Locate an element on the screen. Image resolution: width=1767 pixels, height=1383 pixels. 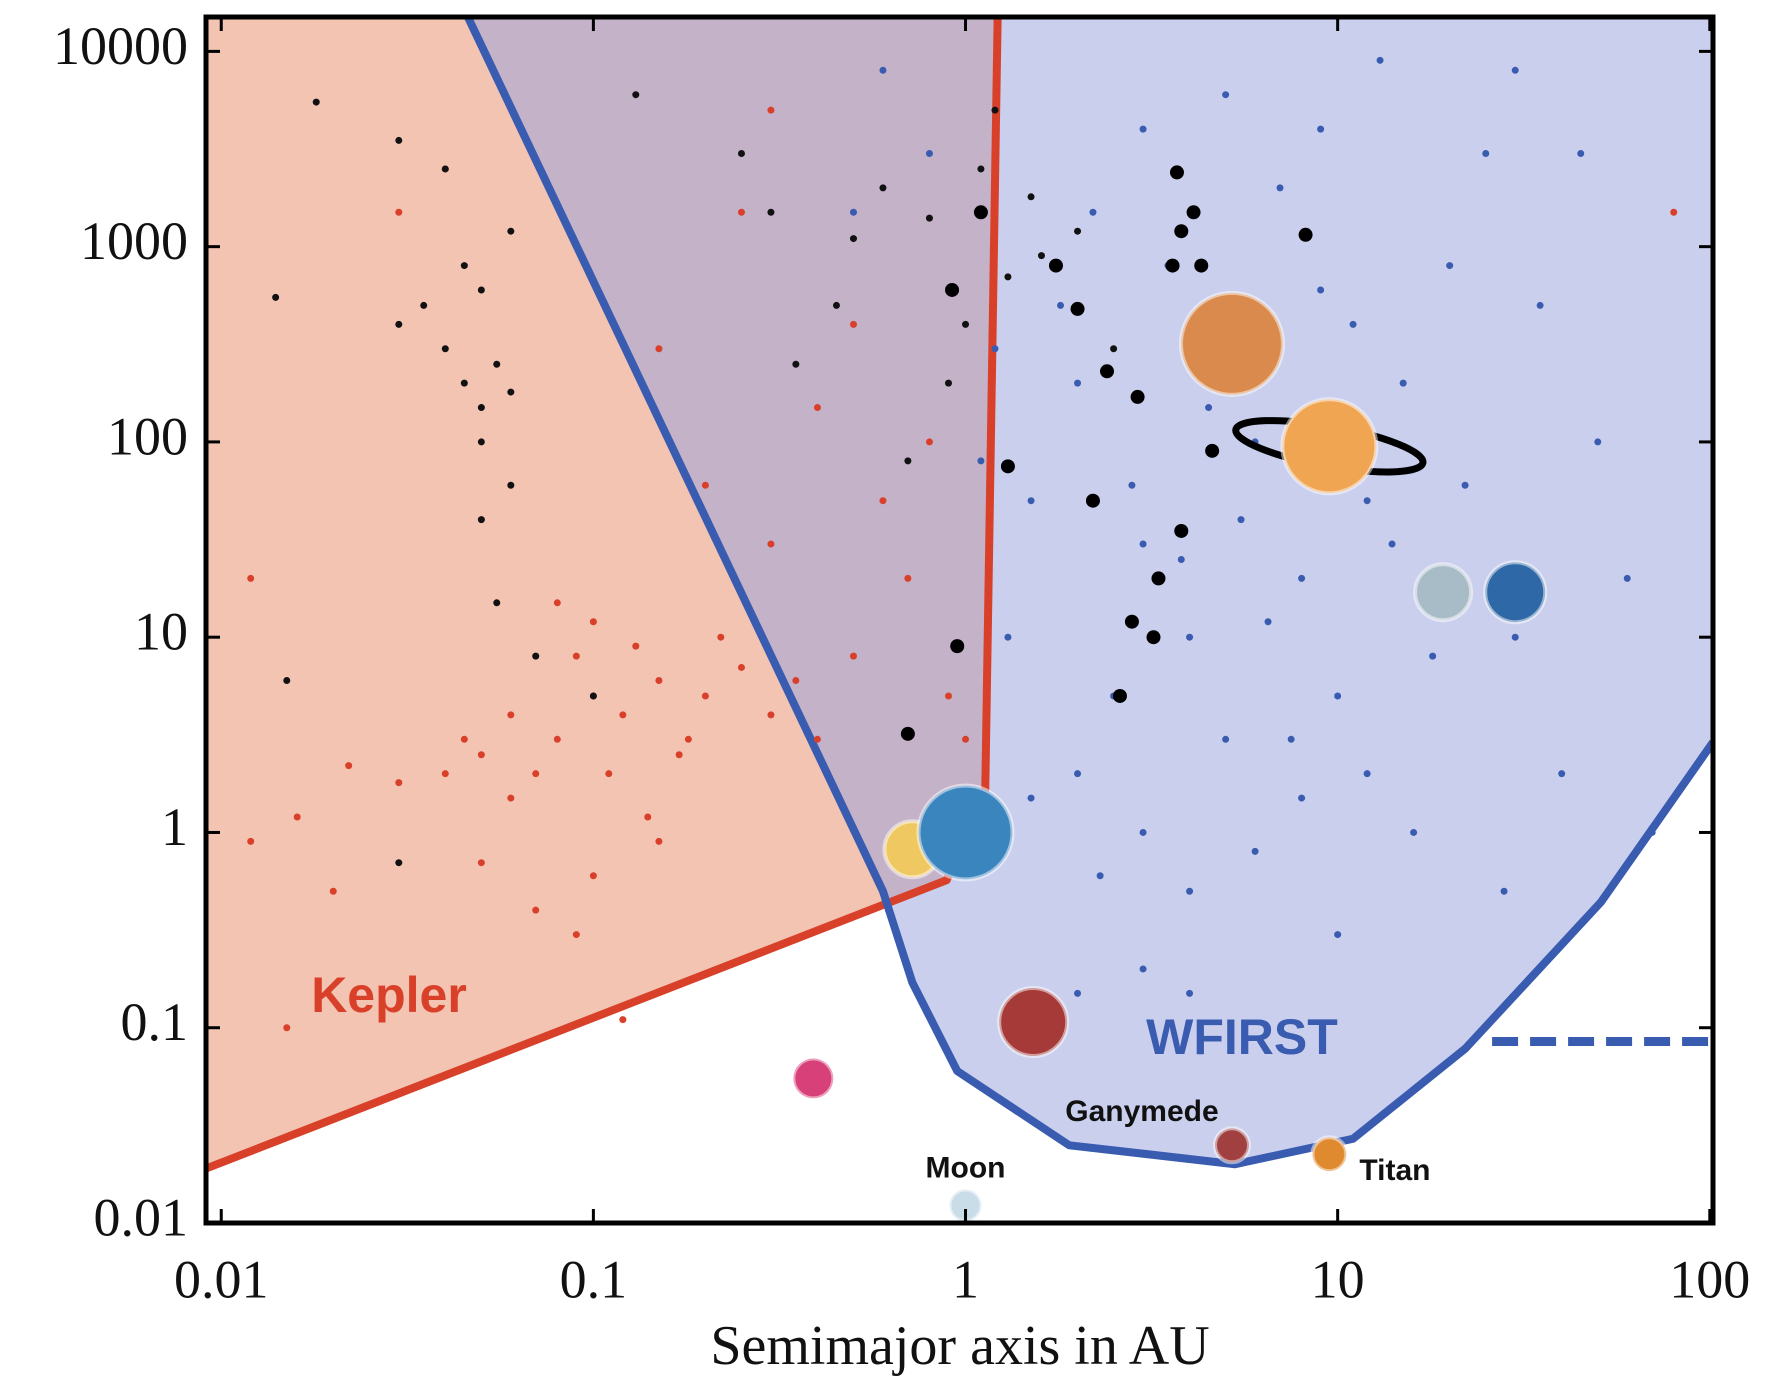
region-label: WFIRST is located at coordinates (1242, 1037).